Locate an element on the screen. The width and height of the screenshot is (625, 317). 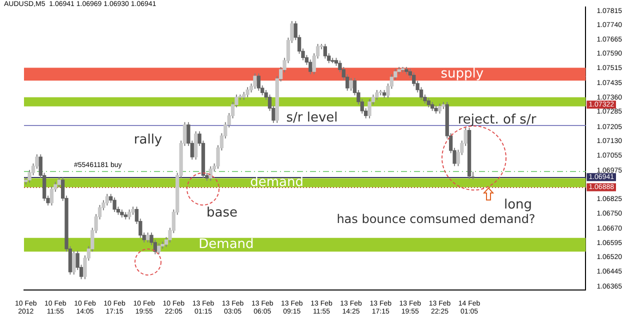
band-label: Demand is located at coordinates (226, 244).